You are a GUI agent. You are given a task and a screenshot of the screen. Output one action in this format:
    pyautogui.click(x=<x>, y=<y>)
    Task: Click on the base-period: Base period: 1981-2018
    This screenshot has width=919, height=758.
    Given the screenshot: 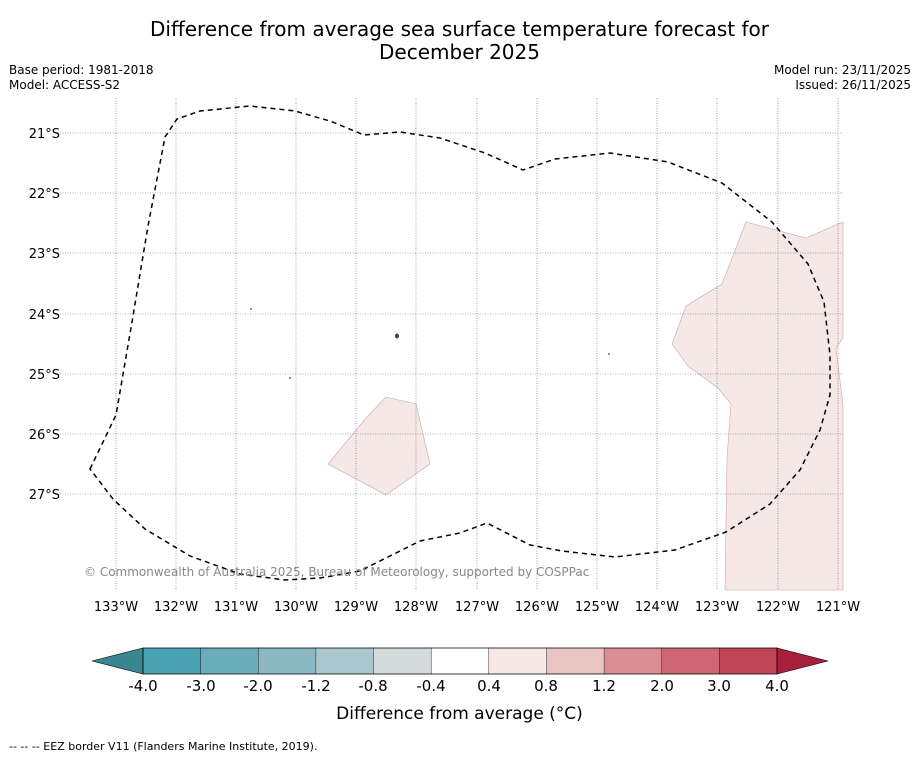 What is the action you would take?
    pyautogui.click(x=81, y=70)
    